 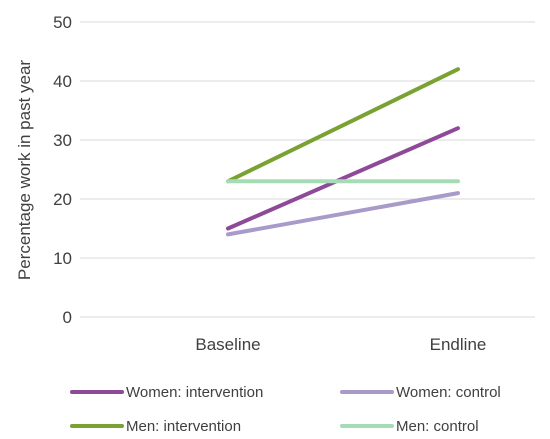 What do you see at coordinates (458, 344) in the screenshot?
I see `x-category-label: Endline` at bounding box center [458, 344].